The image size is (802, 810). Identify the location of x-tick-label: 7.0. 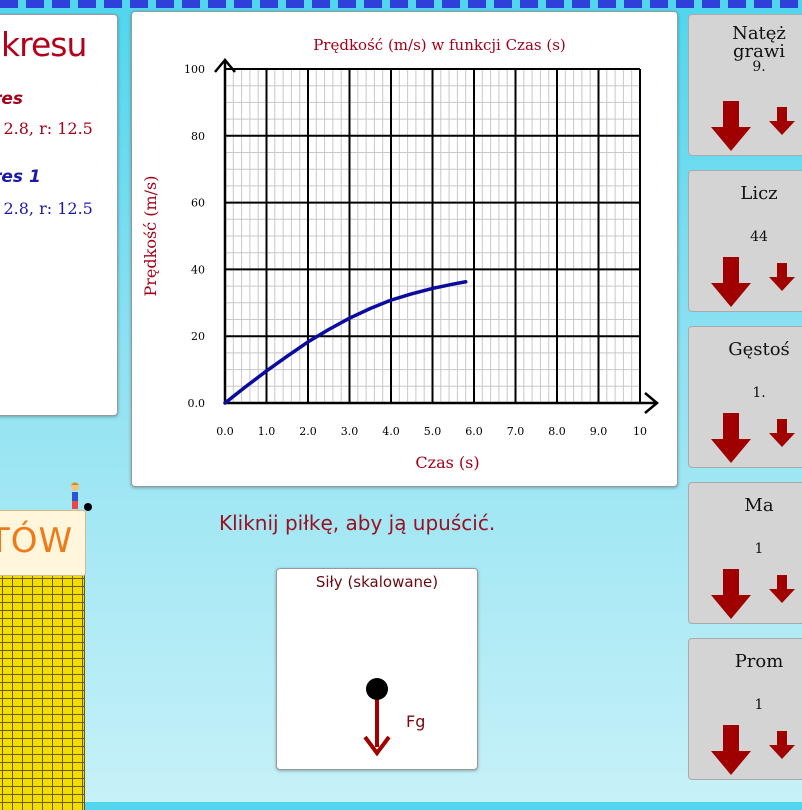
(516, 431).